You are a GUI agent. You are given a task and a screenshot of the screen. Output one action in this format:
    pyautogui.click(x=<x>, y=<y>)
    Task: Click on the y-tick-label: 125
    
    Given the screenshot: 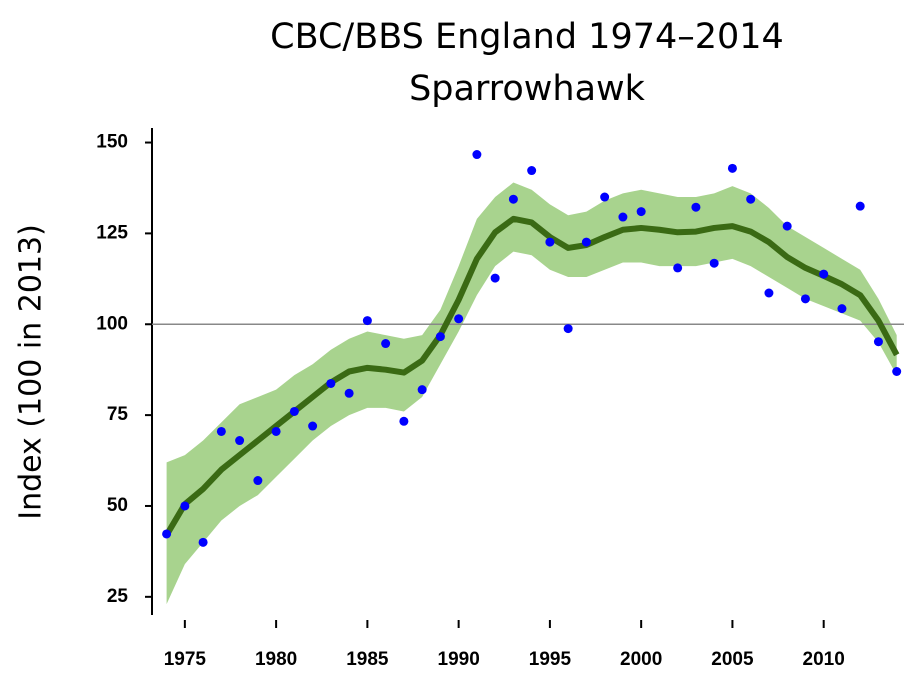 What is the action you would take?
    pyautogui.click(x=112, y=232)
    